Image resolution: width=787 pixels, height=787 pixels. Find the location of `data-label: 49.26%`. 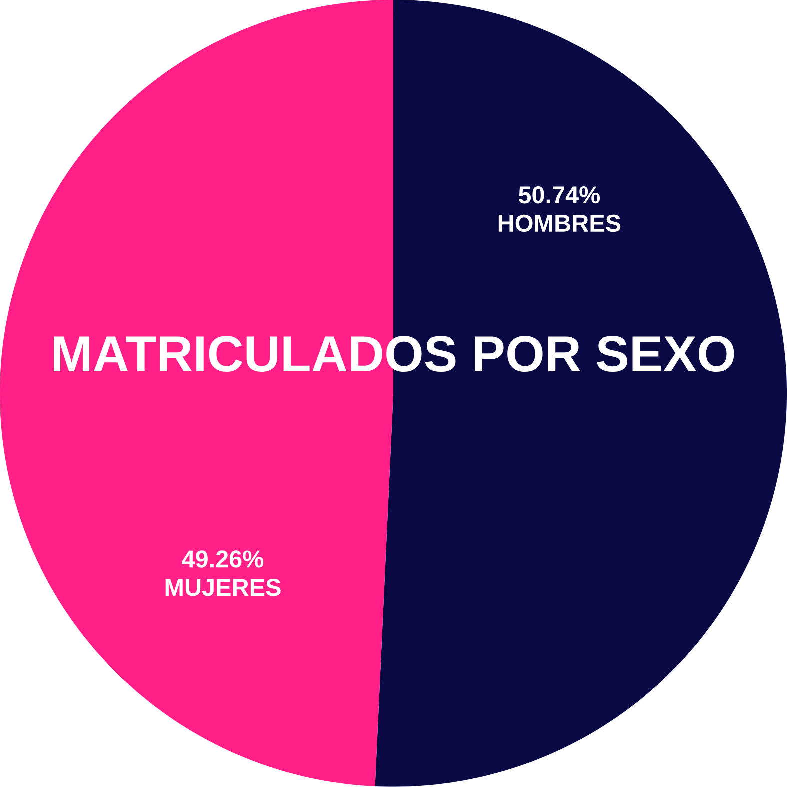

data-label: 49.26% is located at coordinates (223, 559).